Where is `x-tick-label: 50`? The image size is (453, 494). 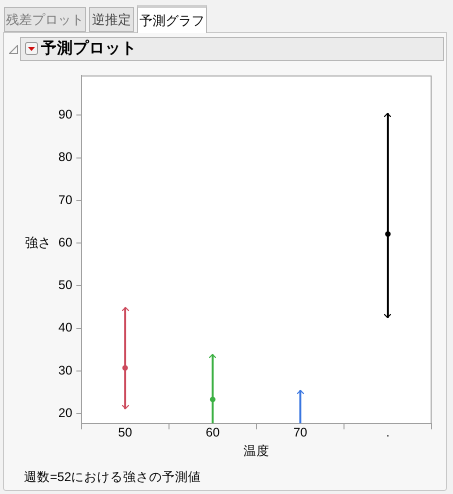
x-tick-label: 50 is located at coordinates (125, 432).